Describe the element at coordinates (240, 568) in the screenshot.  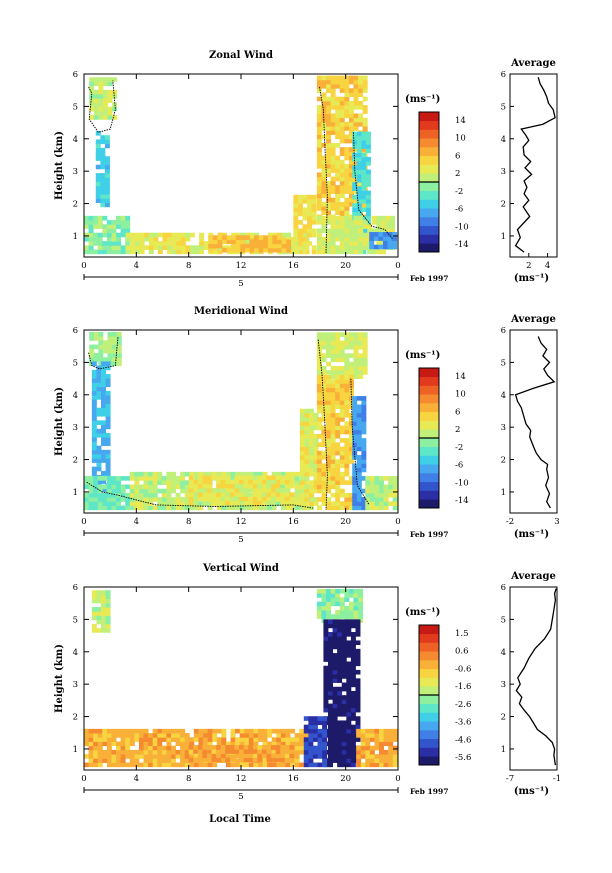
I see `panel-title: Vertical Wind` at that location.